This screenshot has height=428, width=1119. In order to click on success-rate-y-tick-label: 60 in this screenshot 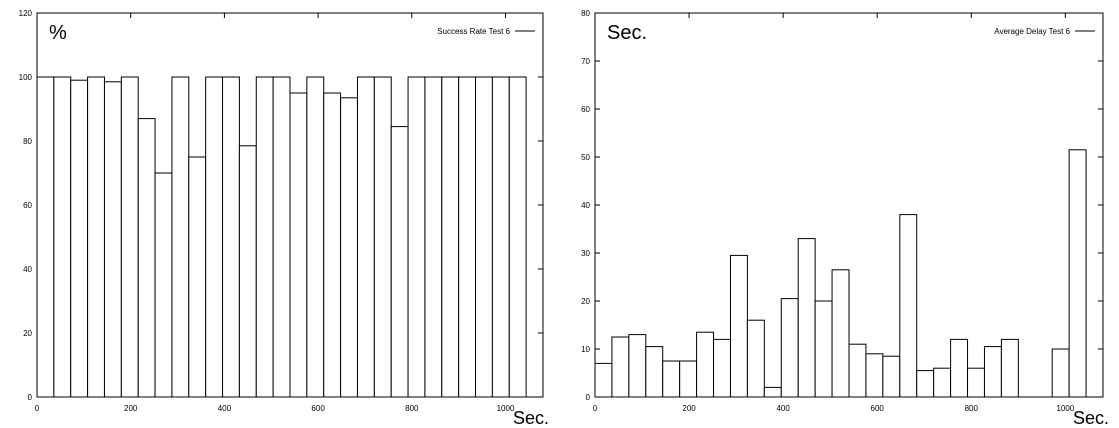, I will do `click(27, 205)`.